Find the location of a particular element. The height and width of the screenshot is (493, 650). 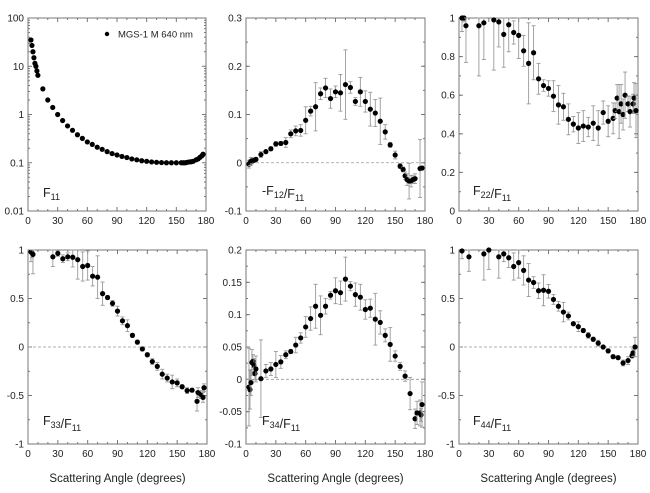

label-subscript: 33 is located at coordinates (56, 425).